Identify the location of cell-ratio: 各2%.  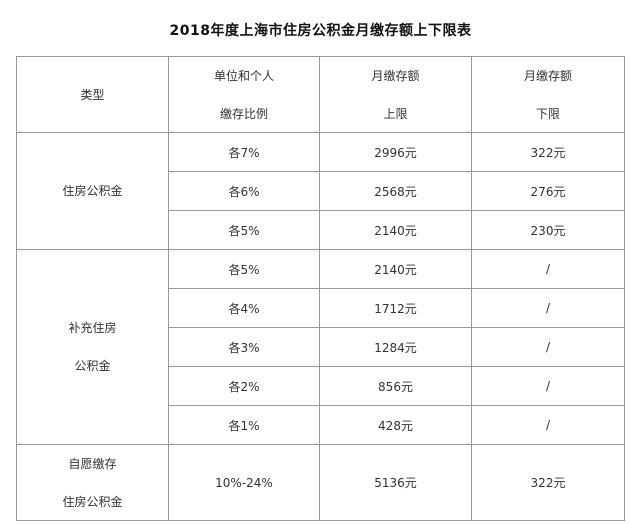
(244, 386).